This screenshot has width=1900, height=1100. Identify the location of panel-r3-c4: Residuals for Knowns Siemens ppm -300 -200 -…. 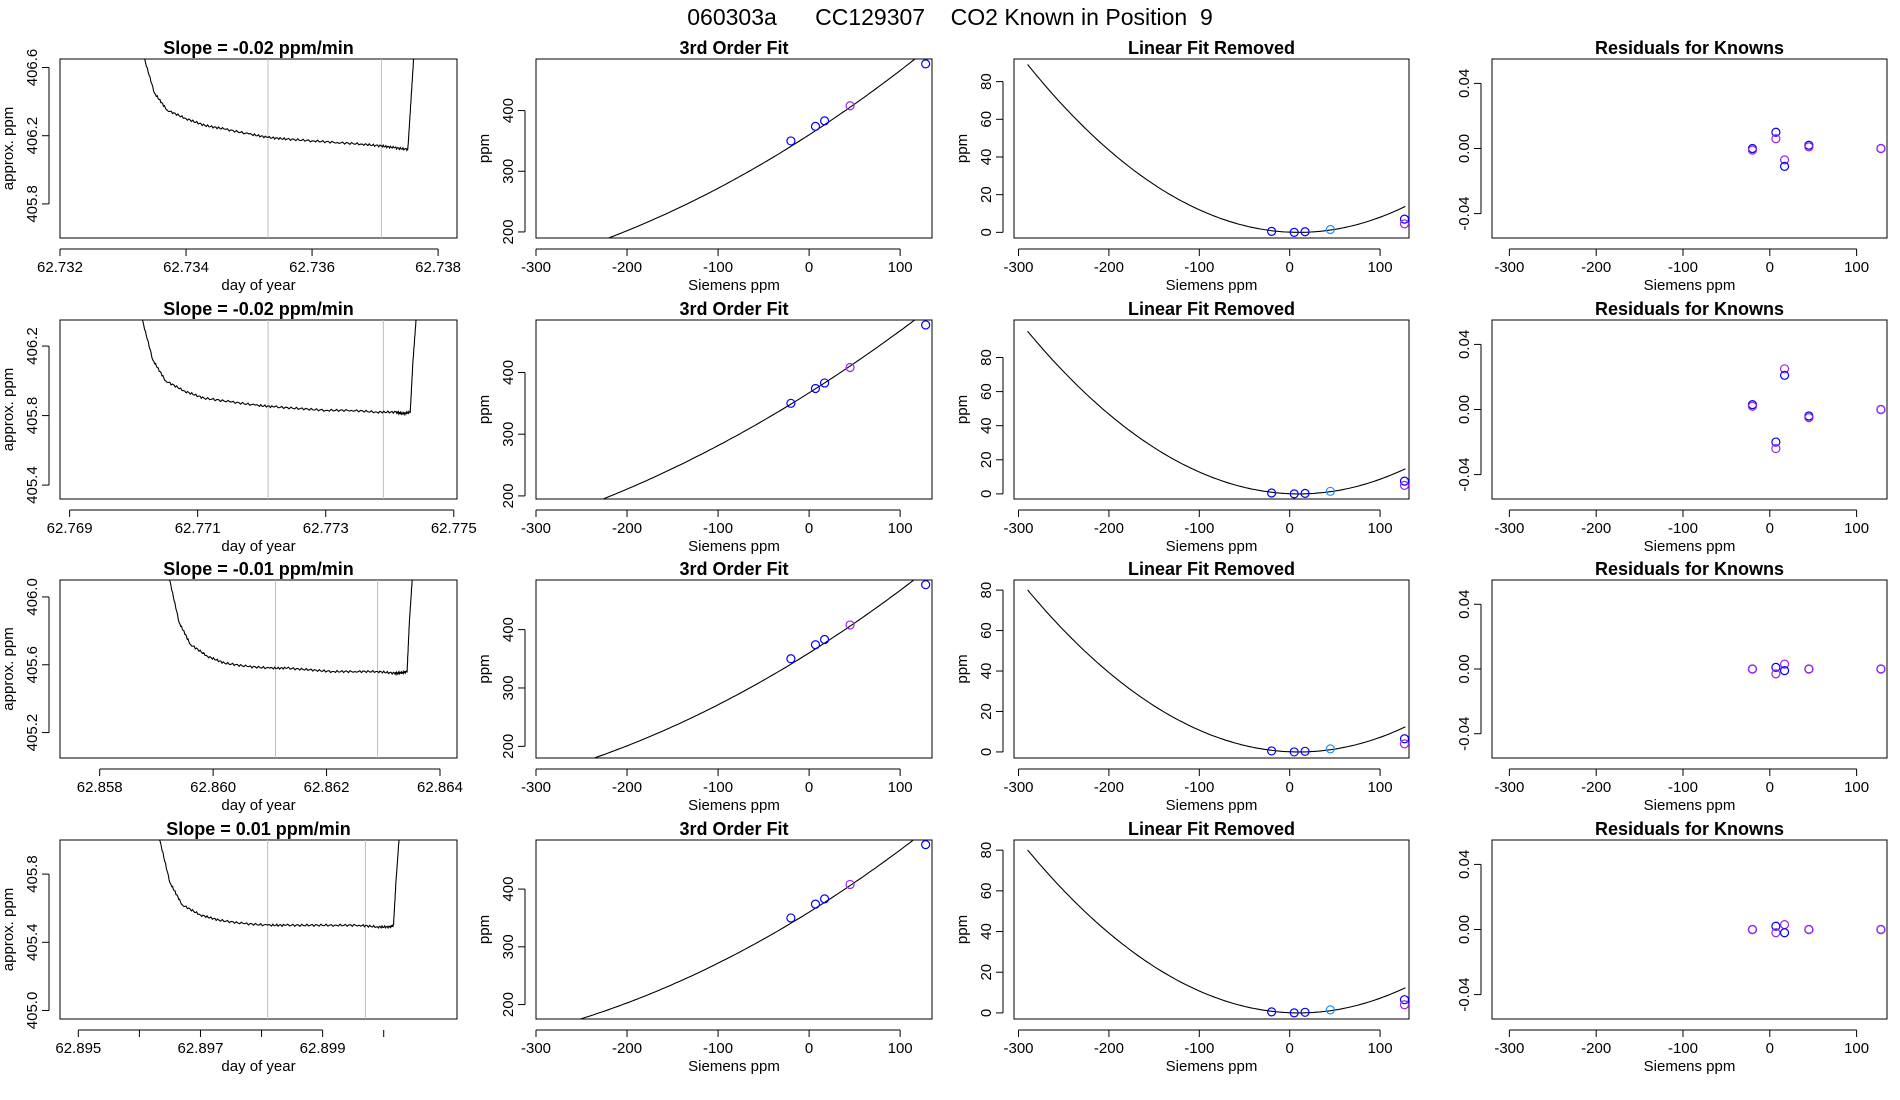
(1672, 686).